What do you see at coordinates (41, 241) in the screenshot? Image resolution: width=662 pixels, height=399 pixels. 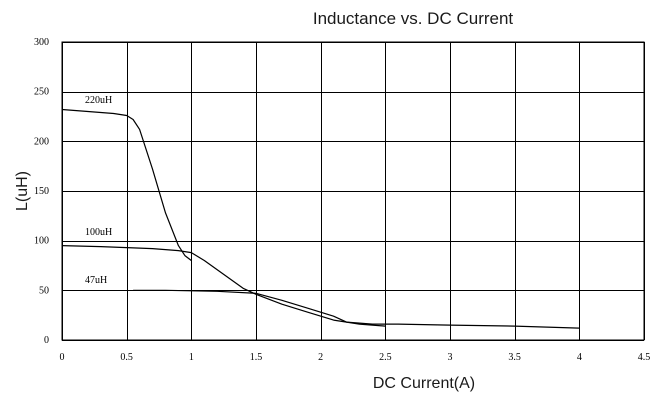 I see `y-tick-label: 100` at bounding box center [41, 241].